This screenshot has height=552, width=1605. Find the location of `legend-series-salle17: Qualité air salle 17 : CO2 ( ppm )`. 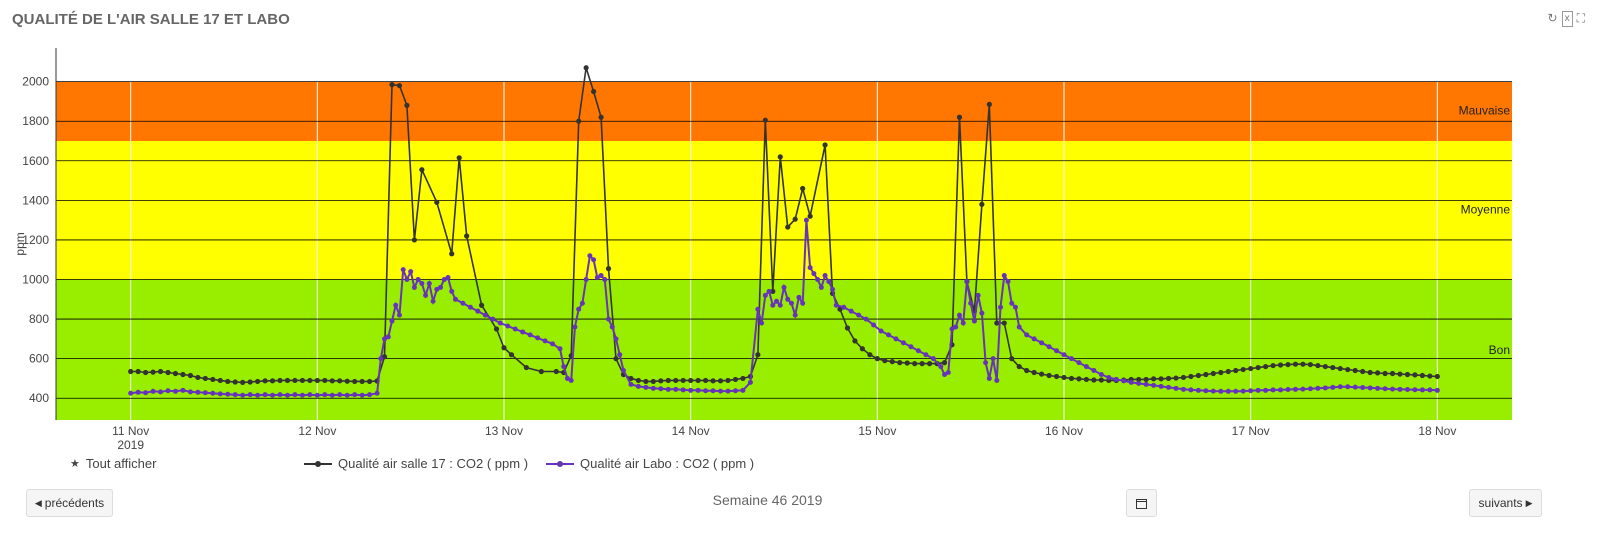

legend-series-salle17: Qualité air salle 17 : CO2 ( ppm ) is located at coordinates (416, 463).